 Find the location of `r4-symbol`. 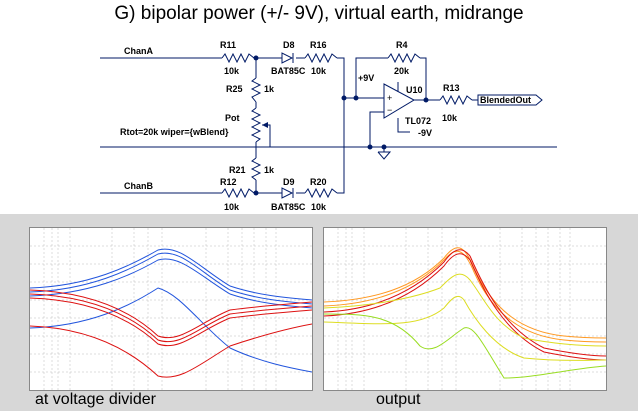

r4-symbol is located at coordinates (404, 58).